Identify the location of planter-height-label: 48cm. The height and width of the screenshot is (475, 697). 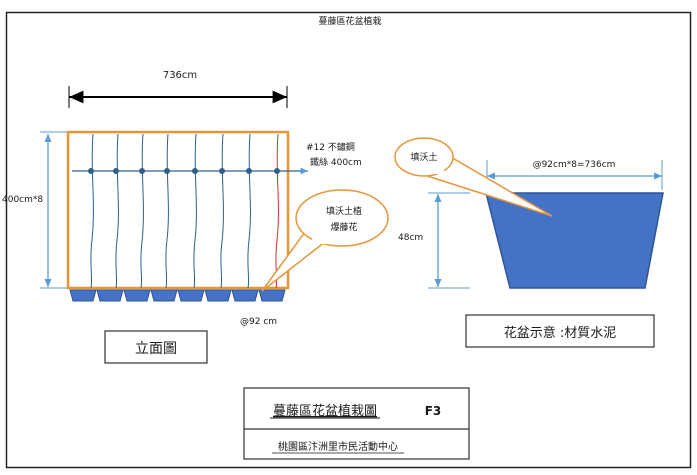
(410, 238).